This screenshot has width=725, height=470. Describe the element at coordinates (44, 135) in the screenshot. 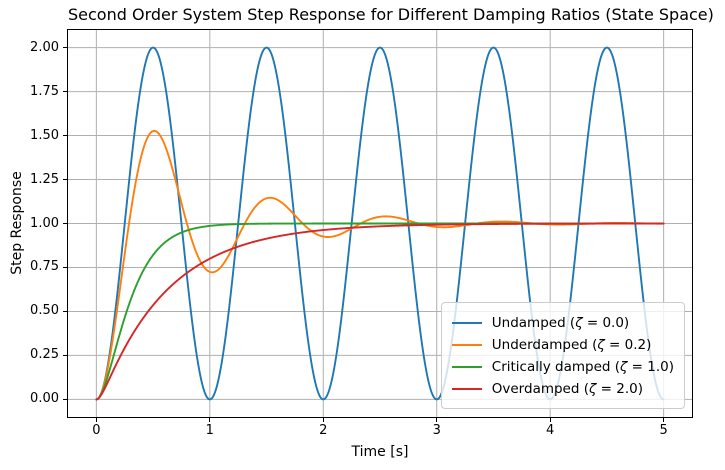

I see `y-tick-label: 1.50` at that location.